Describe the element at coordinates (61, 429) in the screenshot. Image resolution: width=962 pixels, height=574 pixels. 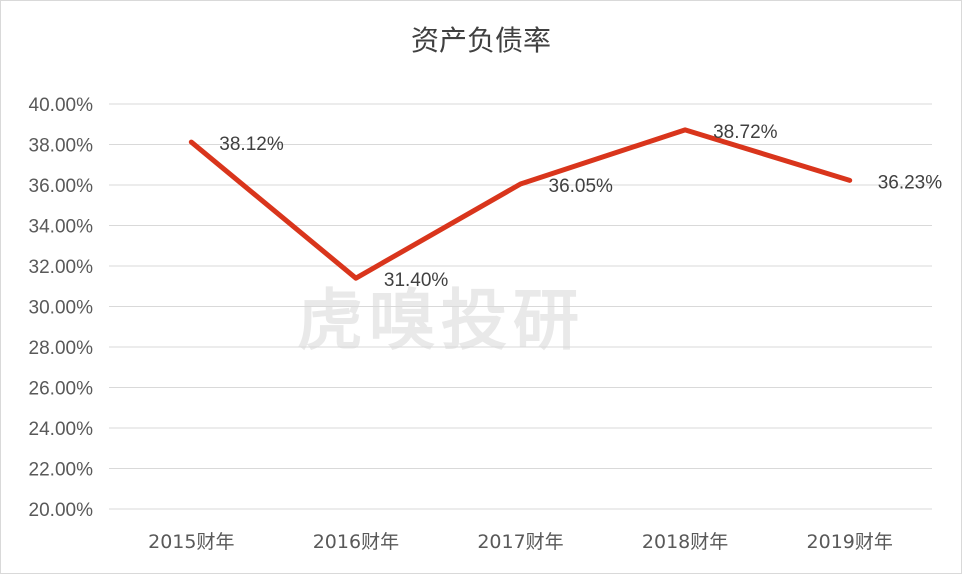
I see `y-tick-label: 24.00%` at that location.